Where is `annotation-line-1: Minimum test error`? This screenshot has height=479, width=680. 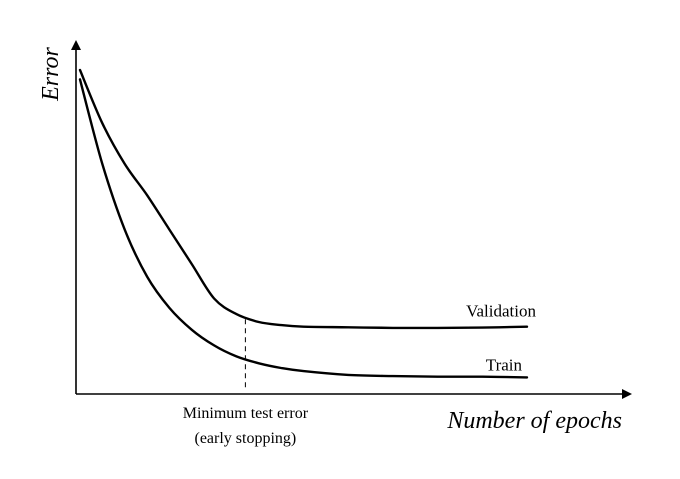
annotation-line-1: Minimum test error is located at coordinates (246, 413).